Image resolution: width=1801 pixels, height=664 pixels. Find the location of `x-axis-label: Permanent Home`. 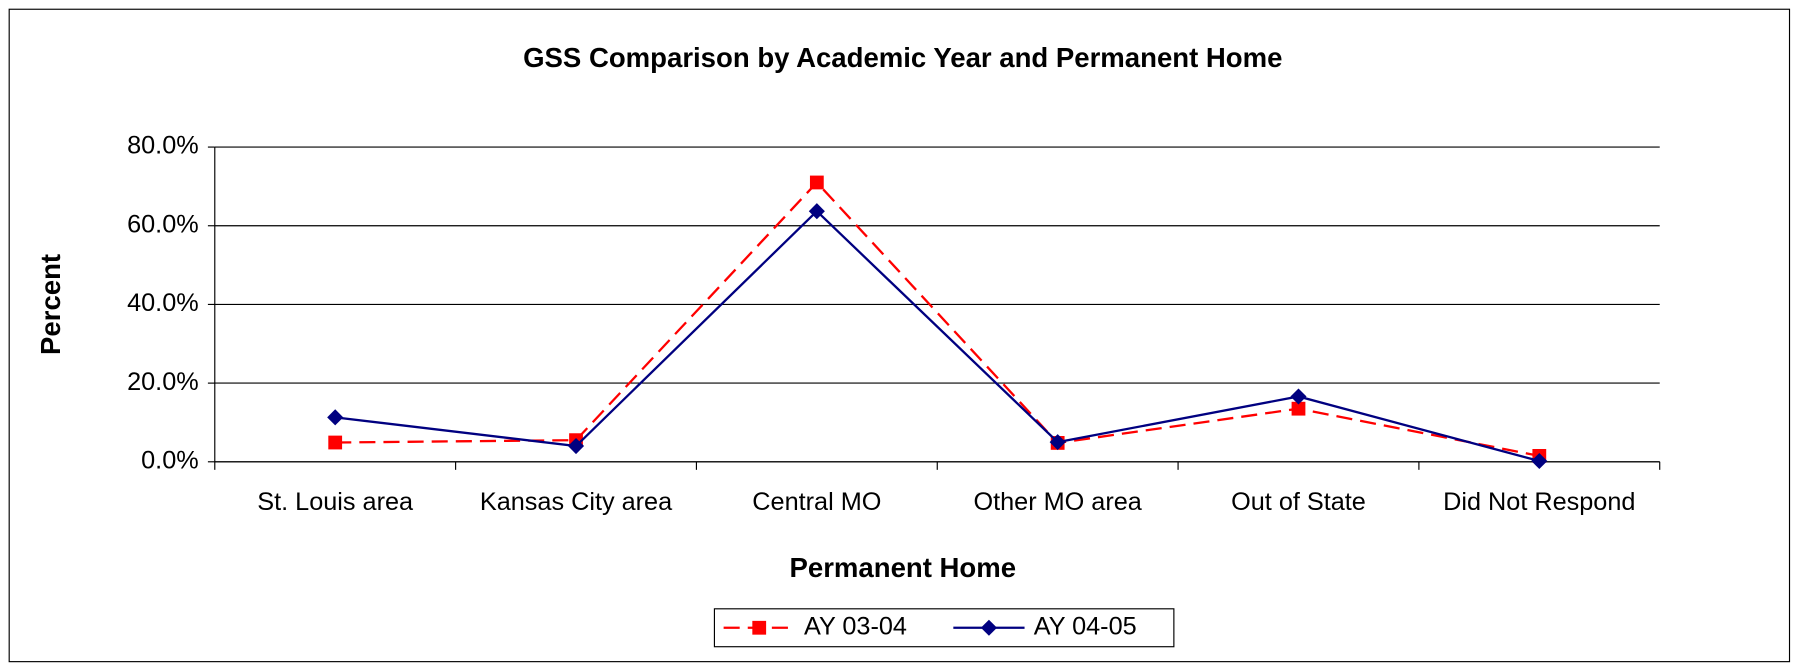

x-axis-label: Permanent Home is located at coordinates (903, 567).